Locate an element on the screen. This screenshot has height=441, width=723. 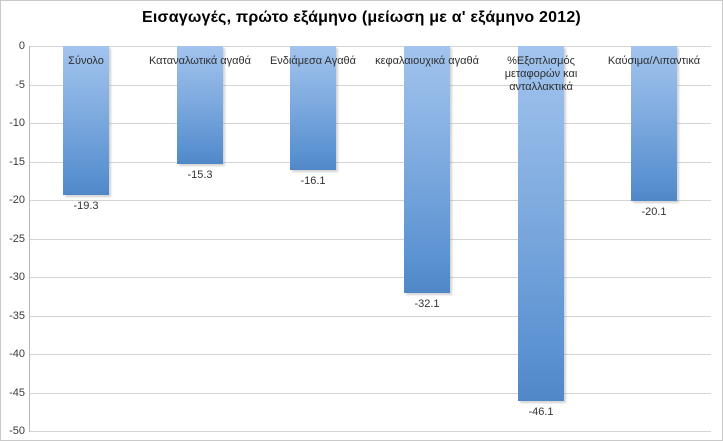
y-tick-label: -20 is located at coordinates (17, 200).